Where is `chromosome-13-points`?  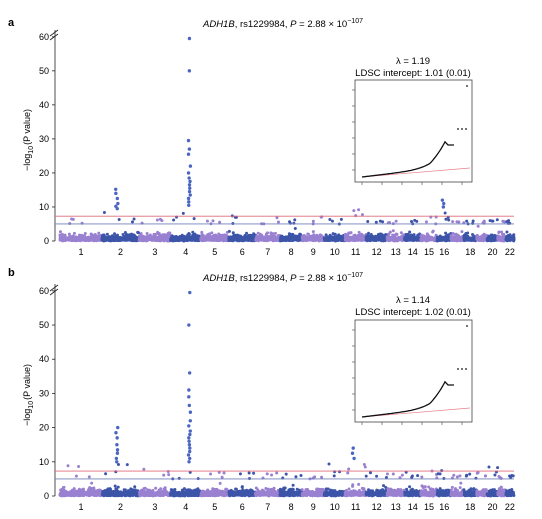 chromosome-13-points is located at coordinates (395, 231).